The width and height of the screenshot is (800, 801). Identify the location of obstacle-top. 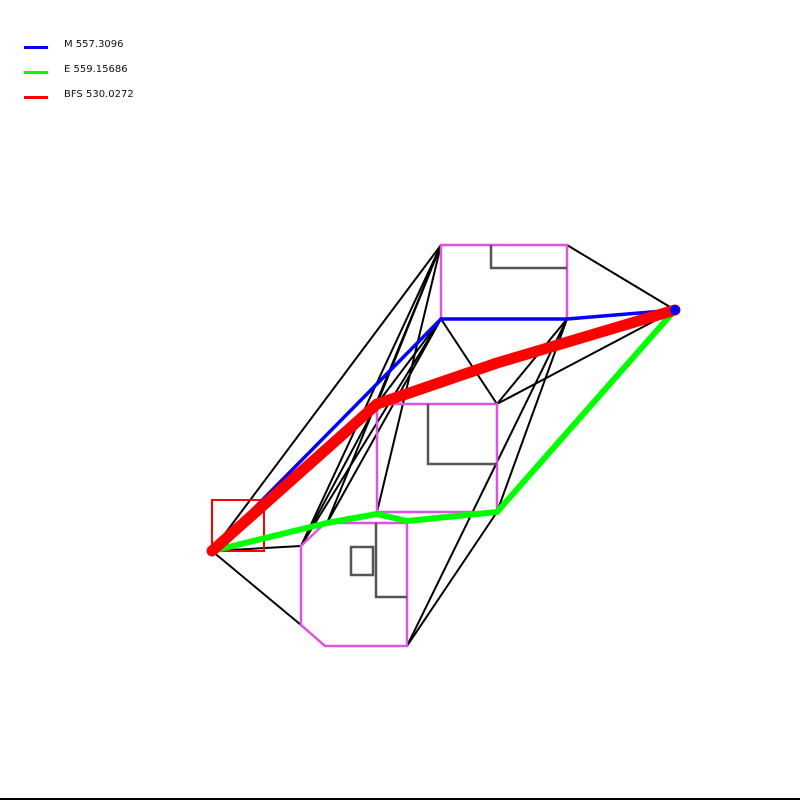
(504, 282).